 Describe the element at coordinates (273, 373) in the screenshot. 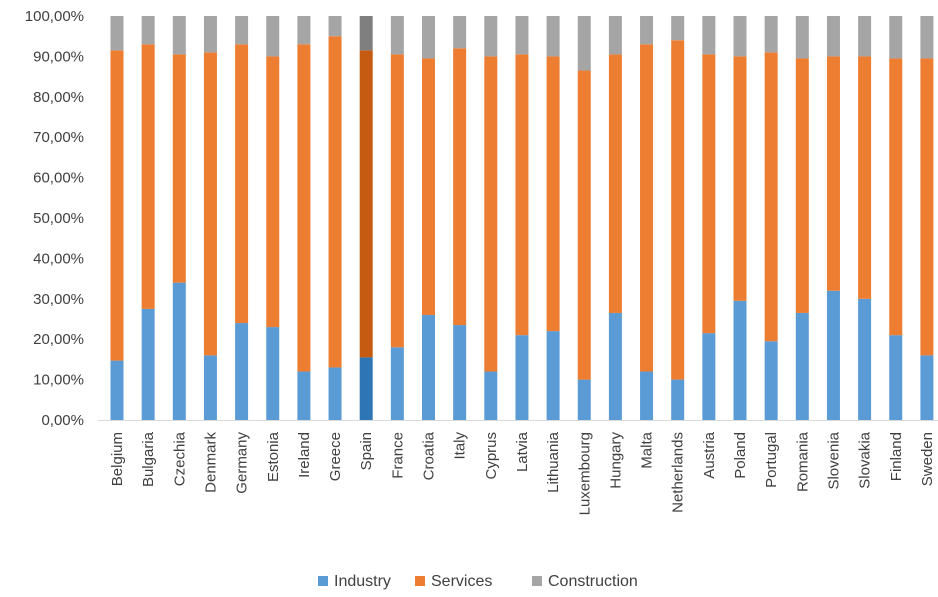

I see `bar-industry-estonia` at that location.